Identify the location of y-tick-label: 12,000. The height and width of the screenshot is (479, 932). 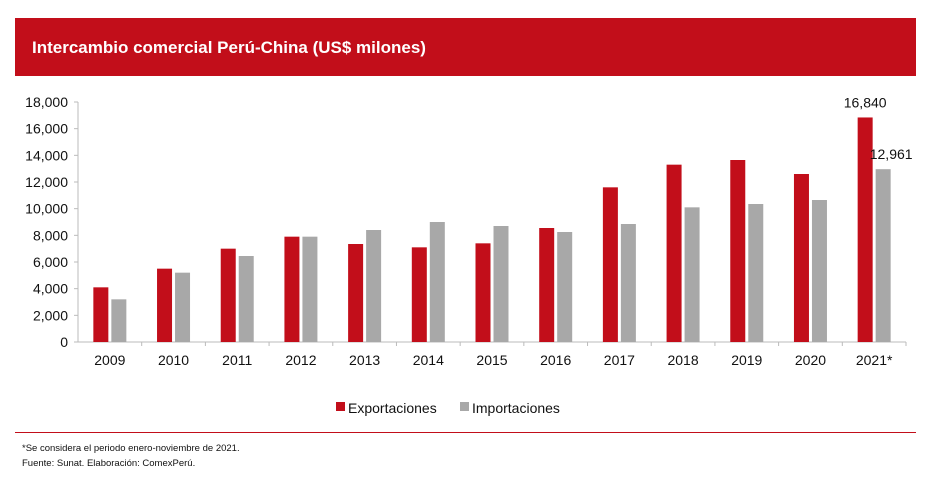
(46, 182).